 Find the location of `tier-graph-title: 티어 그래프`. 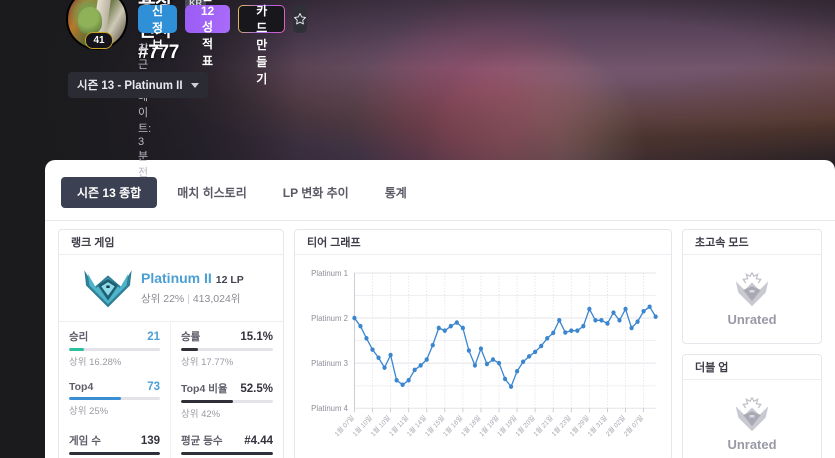

tier-graph-title: 티어 그래프 is located at coordinates (483, 242).